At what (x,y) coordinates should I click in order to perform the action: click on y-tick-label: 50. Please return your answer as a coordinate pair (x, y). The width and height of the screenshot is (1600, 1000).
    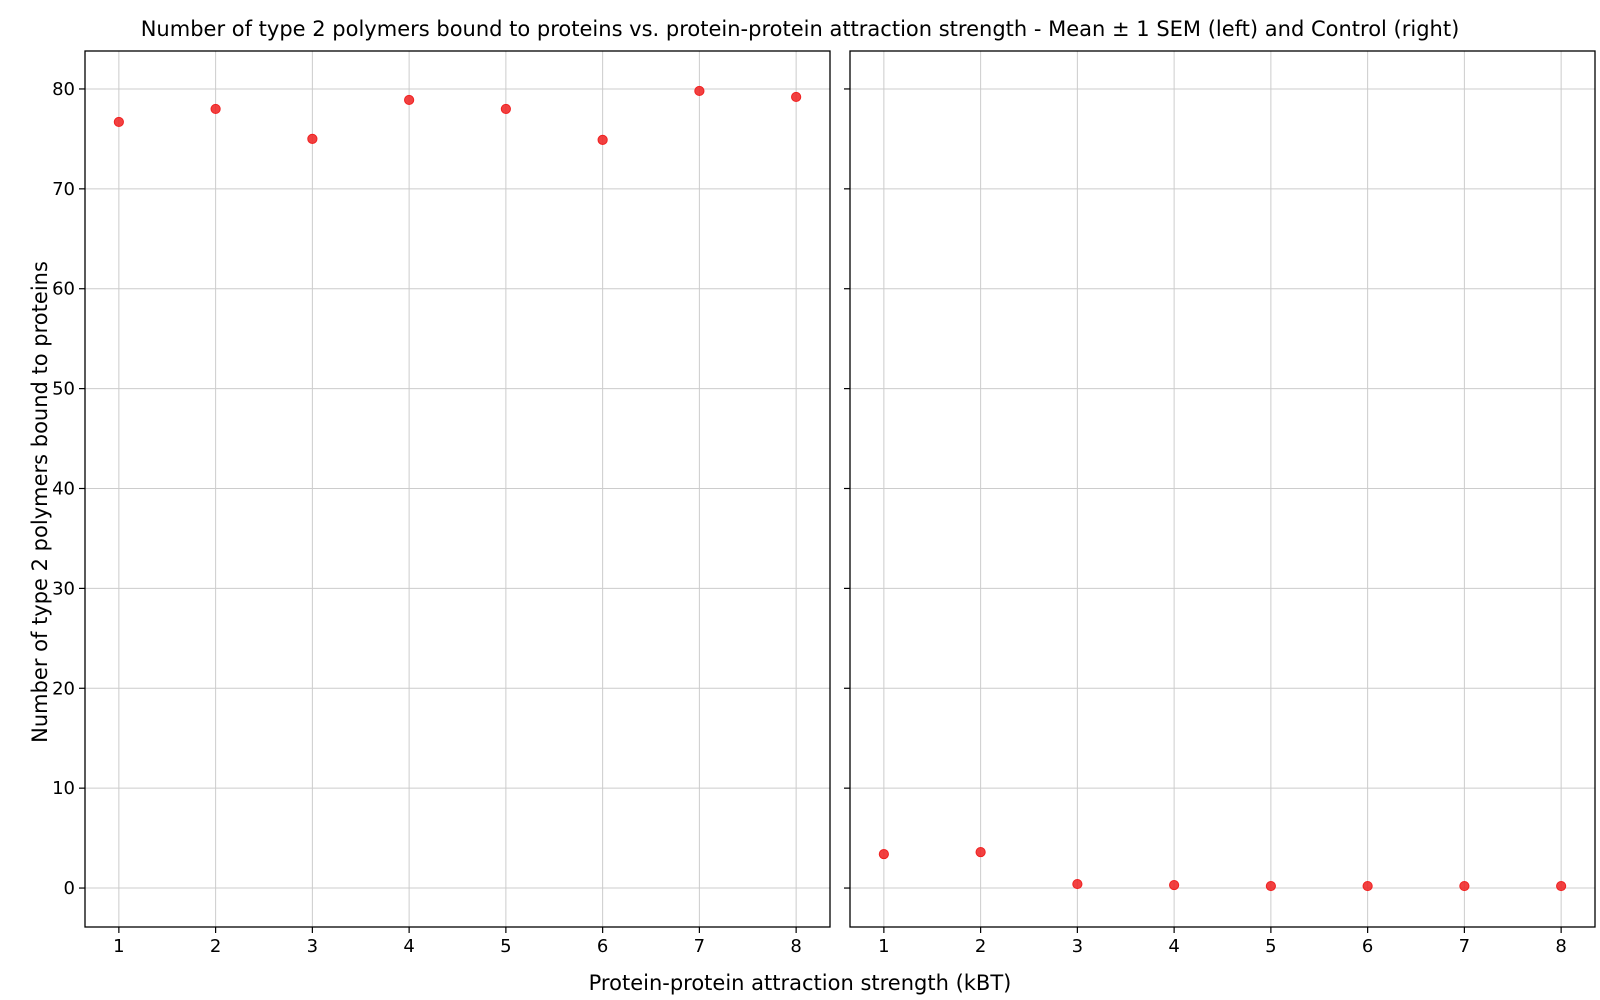
    Looking at the image, I should click on (63, 389).